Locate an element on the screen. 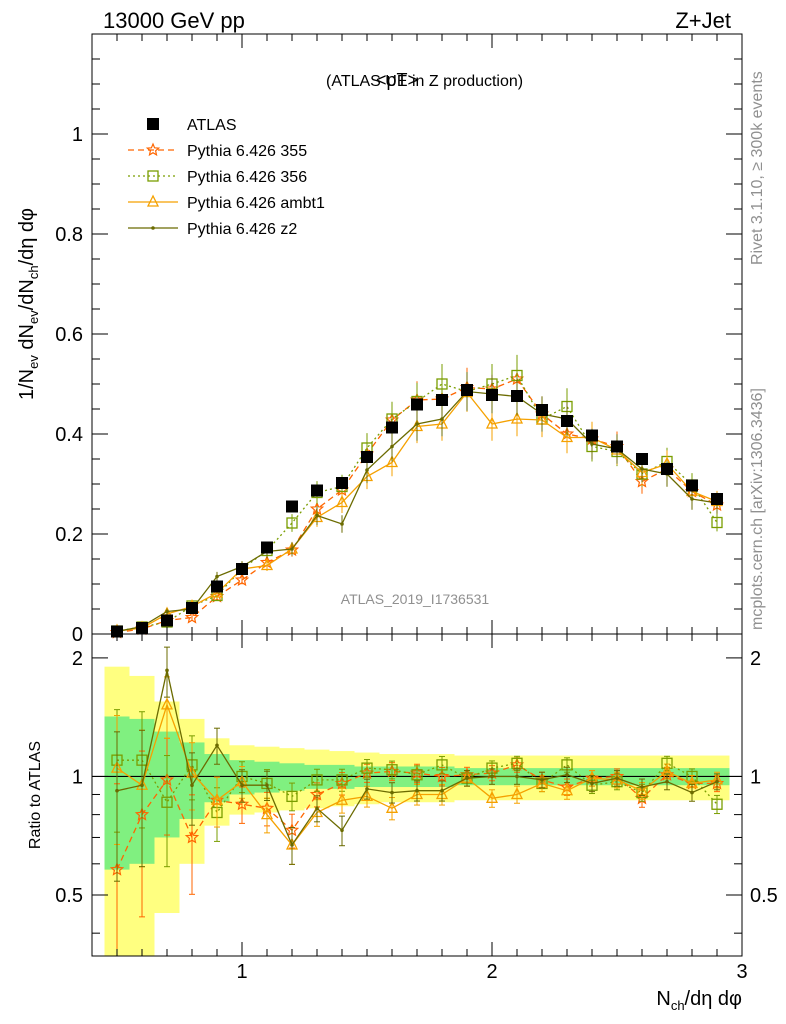 This screenshot has width=786, height=1024. analysis-watermark: ATLAS_2019_I1736531 is located at coordinates (415, 599).